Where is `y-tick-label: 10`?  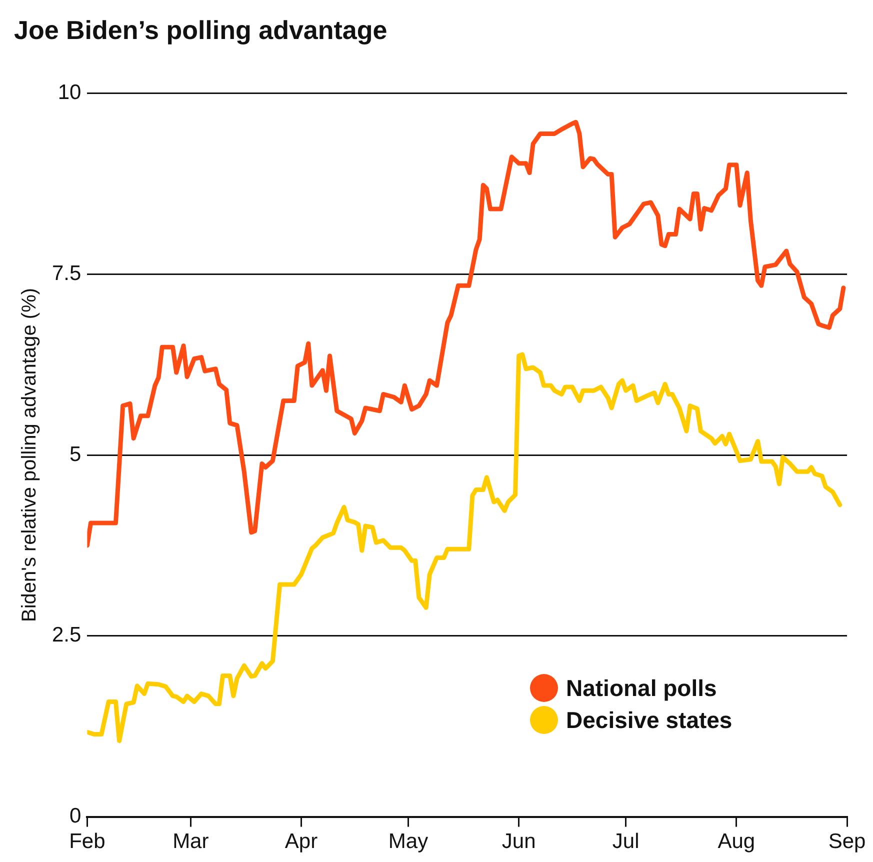
y-tick-label: 10 is located at coordinates (70, 92).